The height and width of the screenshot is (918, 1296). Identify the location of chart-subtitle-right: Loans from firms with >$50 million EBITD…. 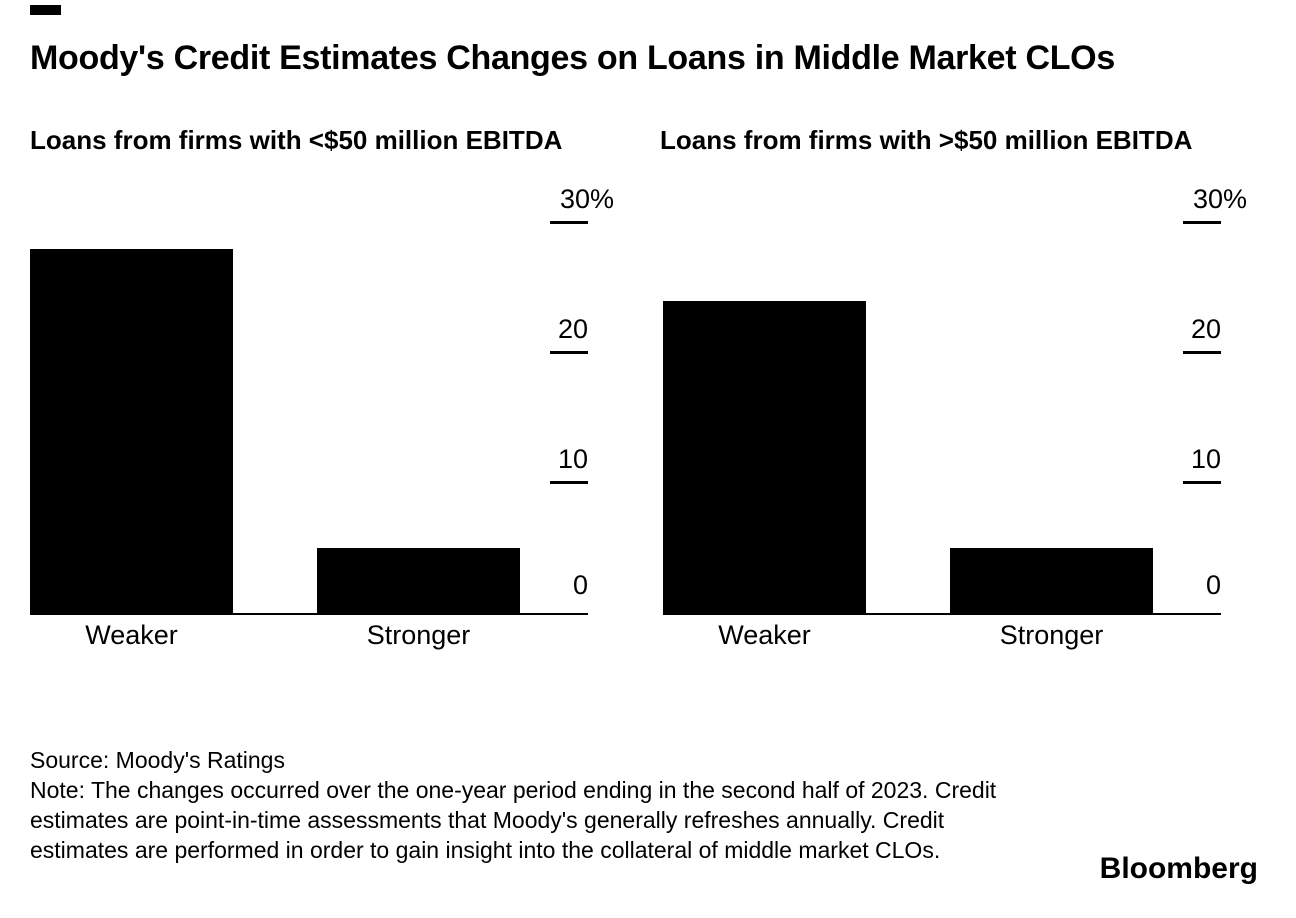
(926, 140).